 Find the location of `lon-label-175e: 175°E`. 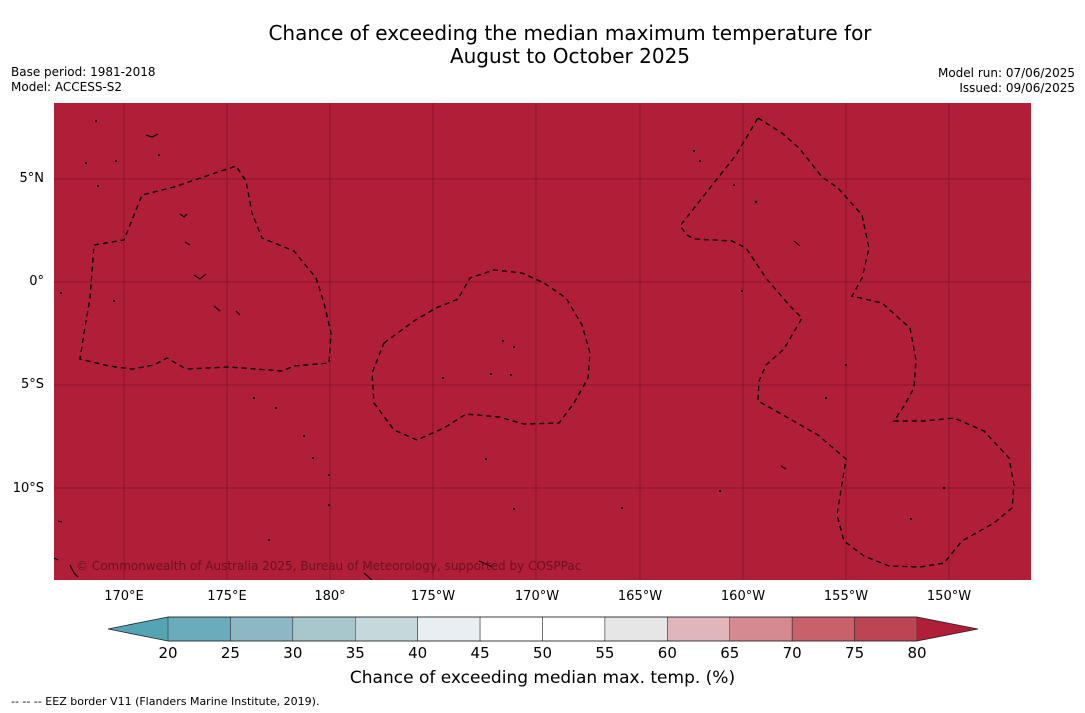

lon-label-175e: 175°E is located at coordinates (227, 596).